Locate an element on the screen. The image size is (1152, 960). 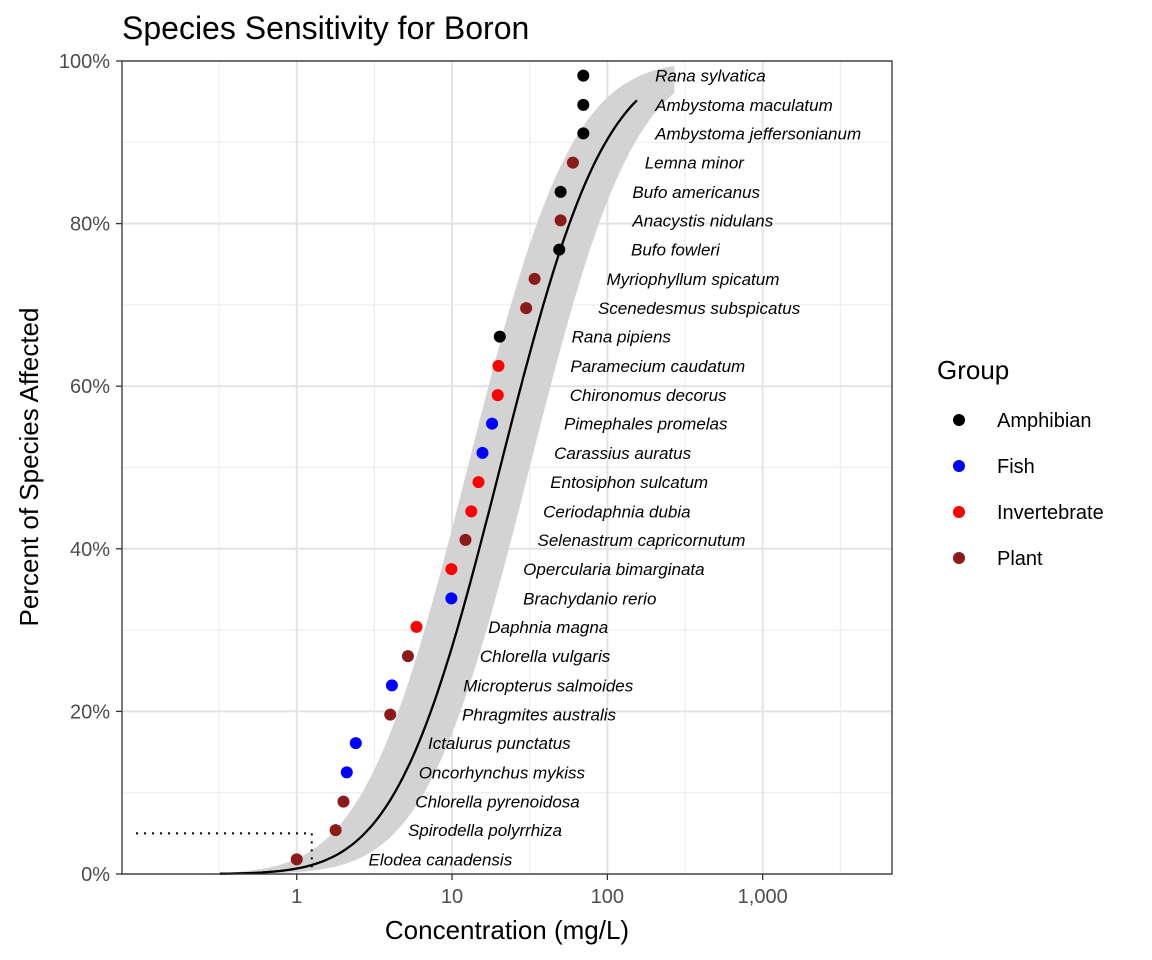
species-label: Ictalurus punctatus is located at coordinates (499, 743).